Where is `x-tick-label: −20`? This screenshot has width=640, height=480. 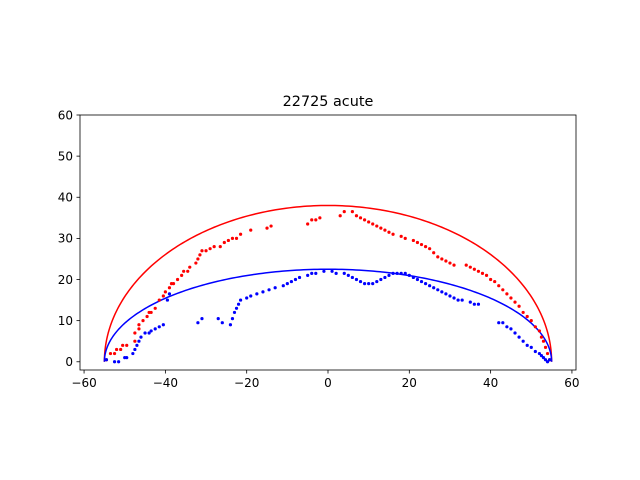 x-tick-label: −20 is located at coordinates (246, 383).